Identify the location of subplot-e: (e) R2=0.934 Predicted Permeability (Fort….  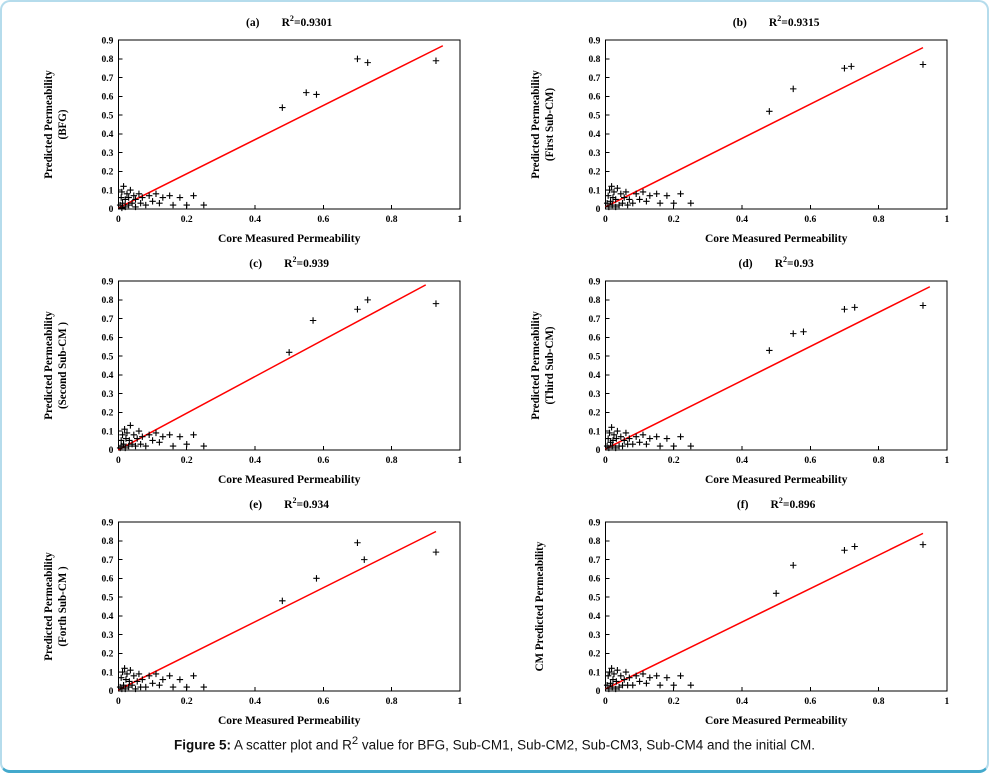
(251, 610).